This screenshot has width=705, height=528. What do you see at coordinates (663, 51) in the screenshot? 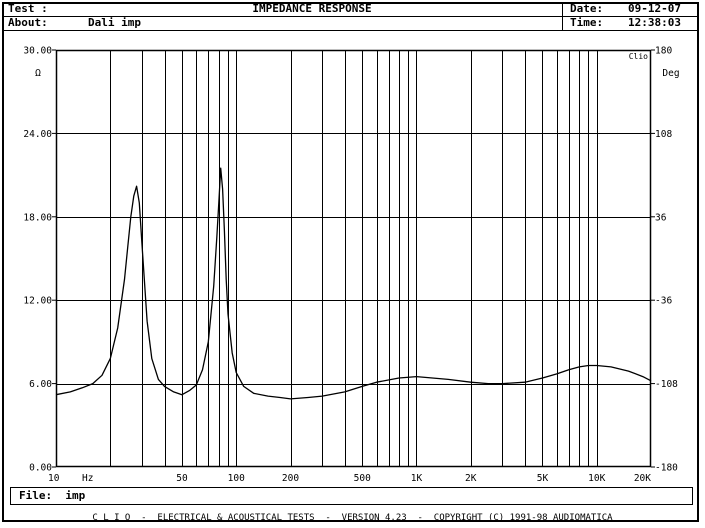
I see `y2-tick-label: 180` at bounding box center [663, 51].